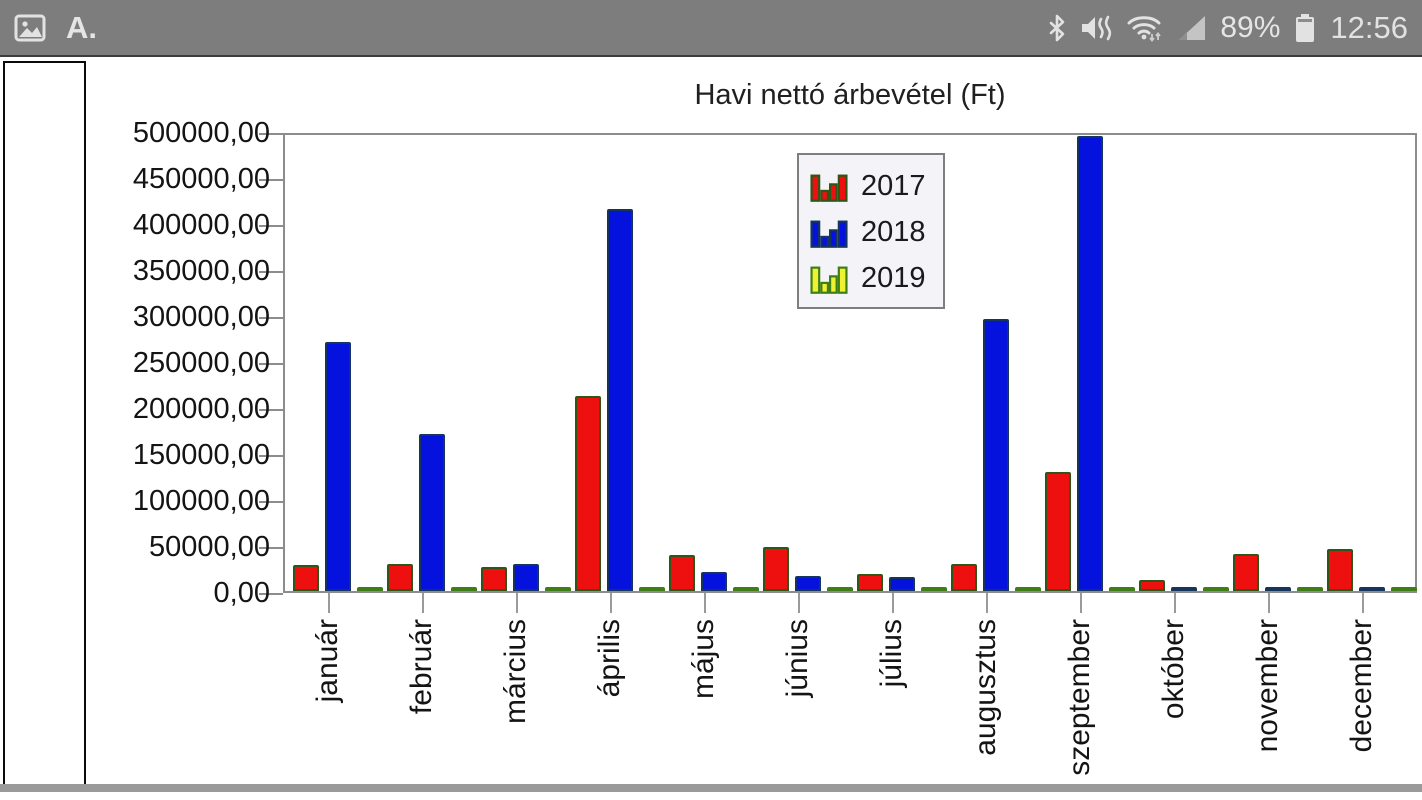 This screenshot has width=1422, height=800. I want to click on bar-2017-április, so click(588, 493).